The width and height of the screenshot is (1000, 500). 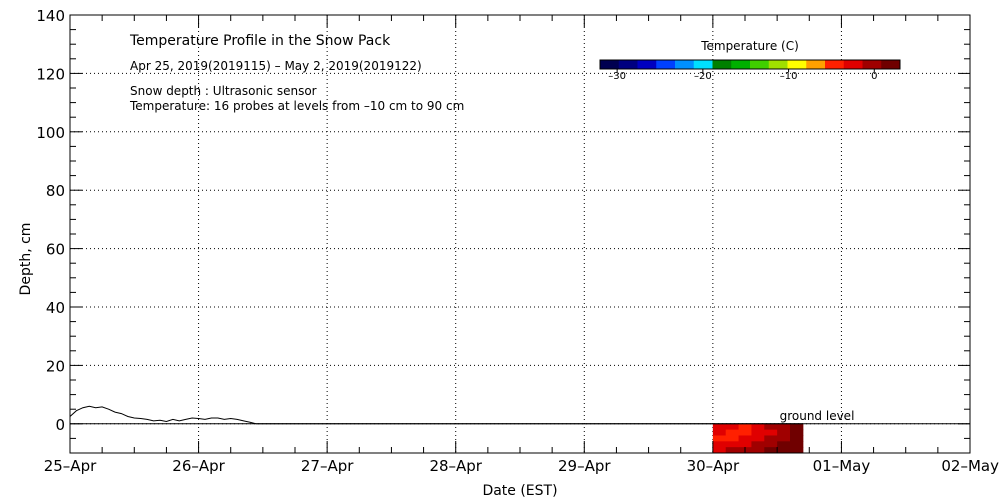 I want to click on colorbar-title: Temperature (C), so click(x=749, y=46).